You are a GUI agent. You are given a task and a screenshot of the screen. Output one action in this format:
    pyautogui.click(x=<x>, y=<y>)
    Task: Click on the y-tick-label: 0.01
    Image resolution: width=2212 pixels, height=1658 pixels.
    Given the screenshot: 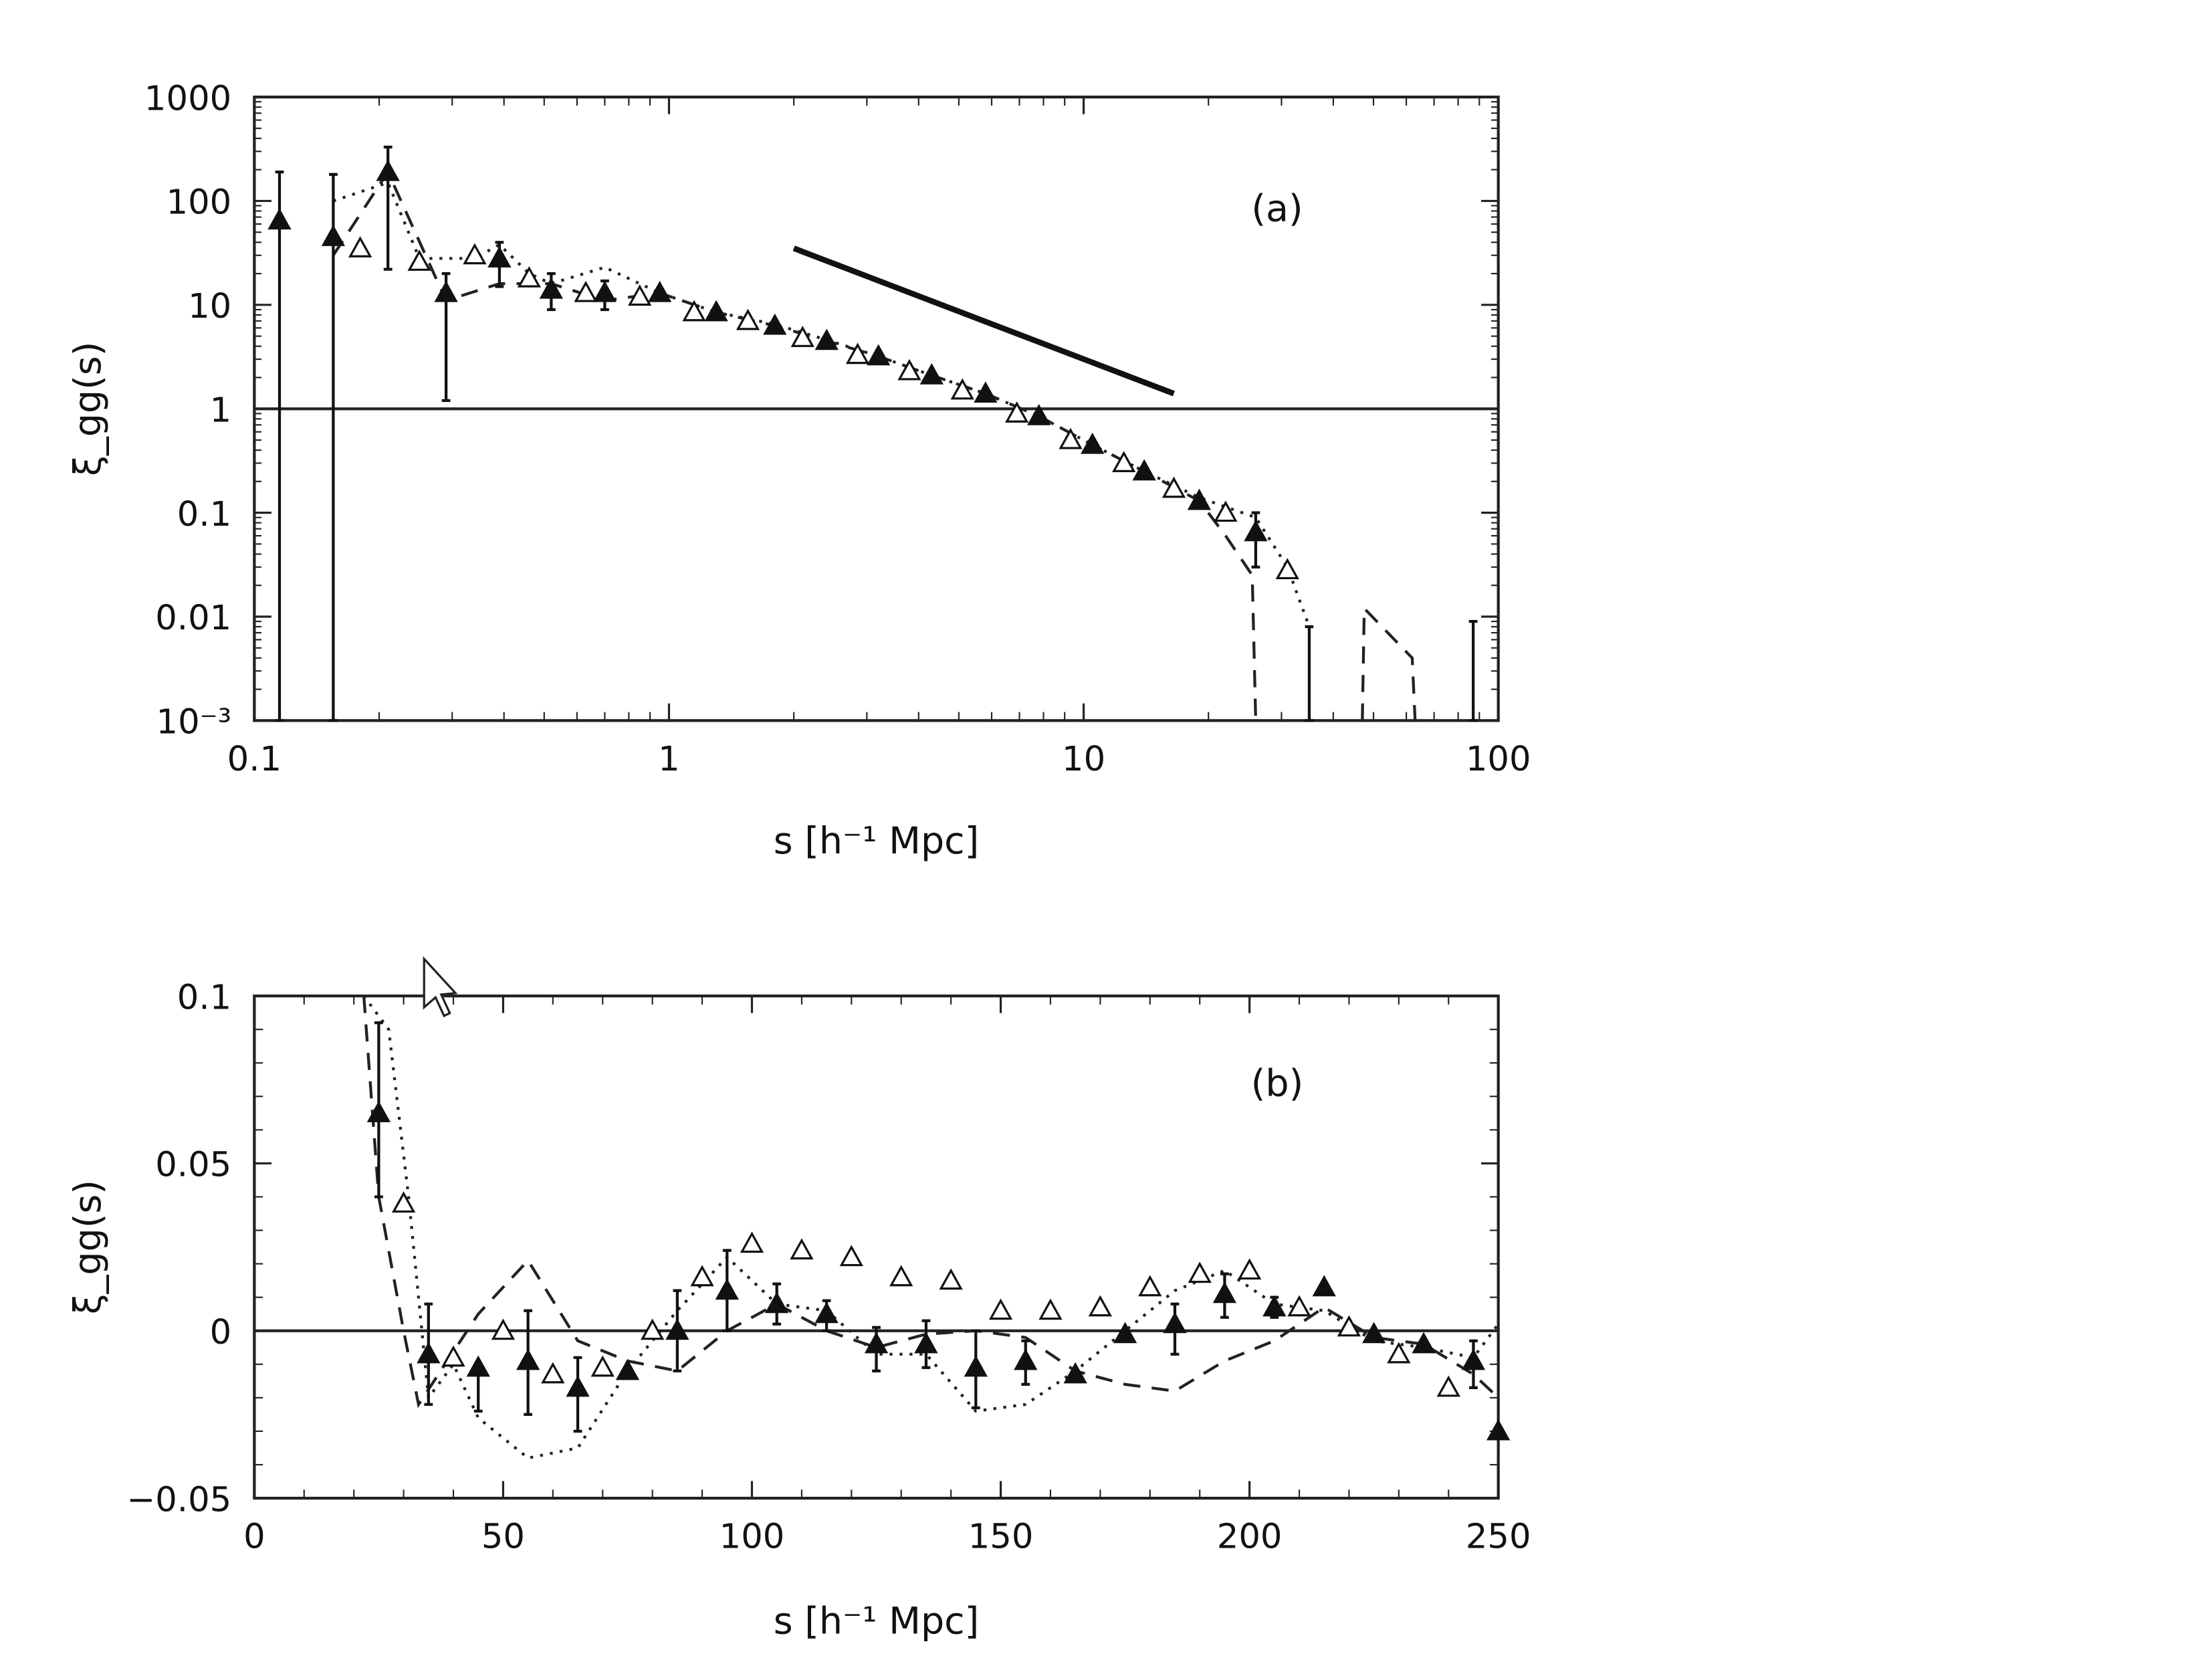 What is the action you would take?
    pyautogui.click(x=193, y=618)
    